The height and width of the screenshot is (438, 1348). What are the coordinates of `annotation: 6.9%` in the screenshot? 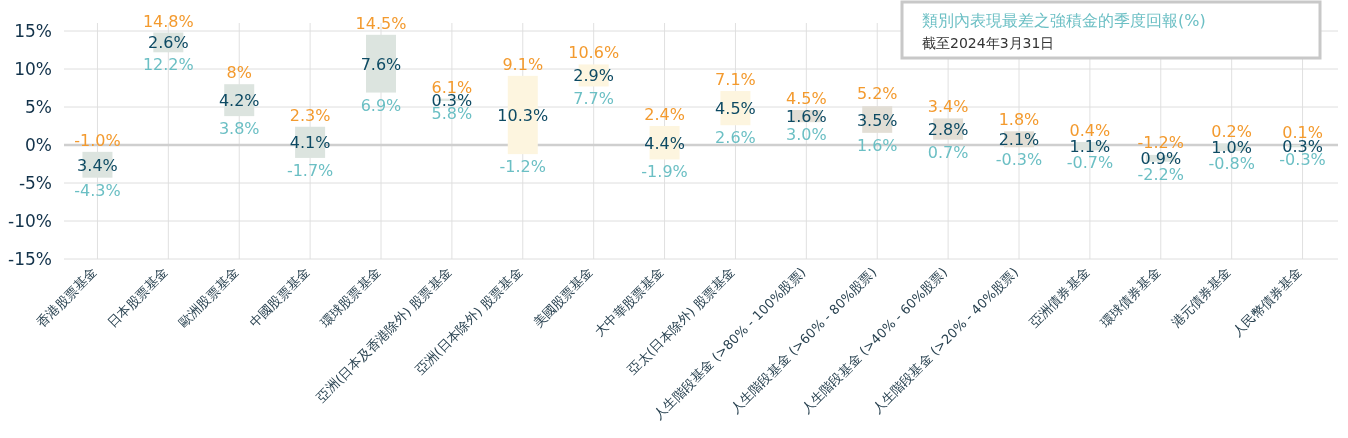 It's located at (381, 105).